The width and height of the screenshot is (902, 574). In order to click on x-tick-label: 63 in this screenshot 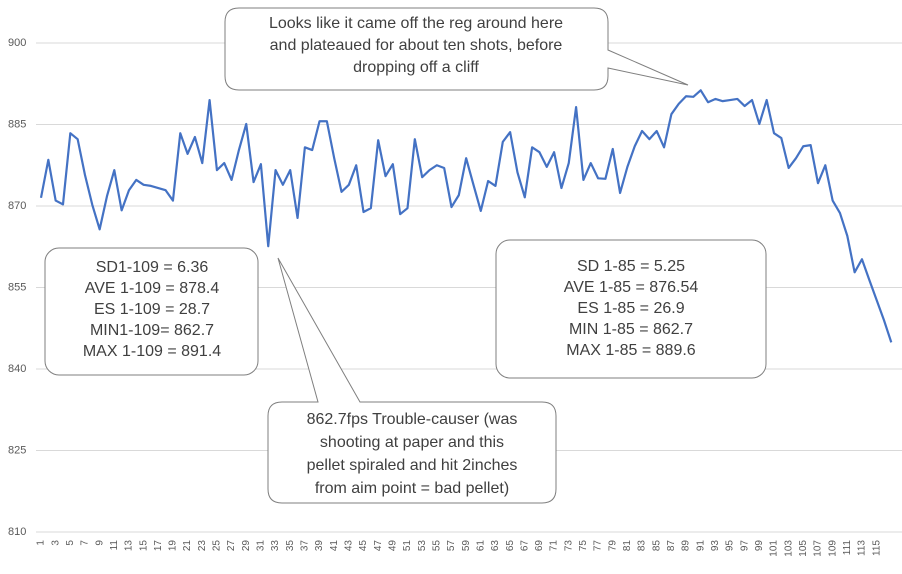, I will do `click(495, 546)`.